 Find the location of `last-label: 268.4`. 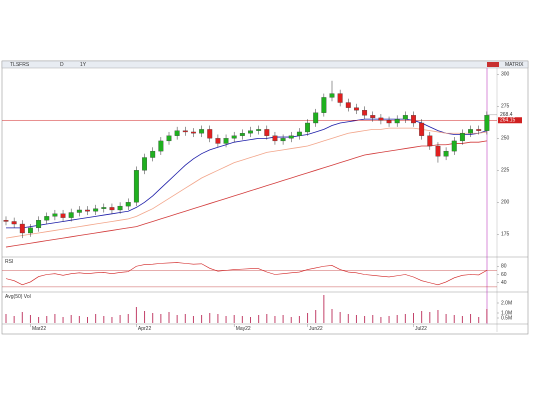

last-label: 268.4 is located at coordinates (506, 115).